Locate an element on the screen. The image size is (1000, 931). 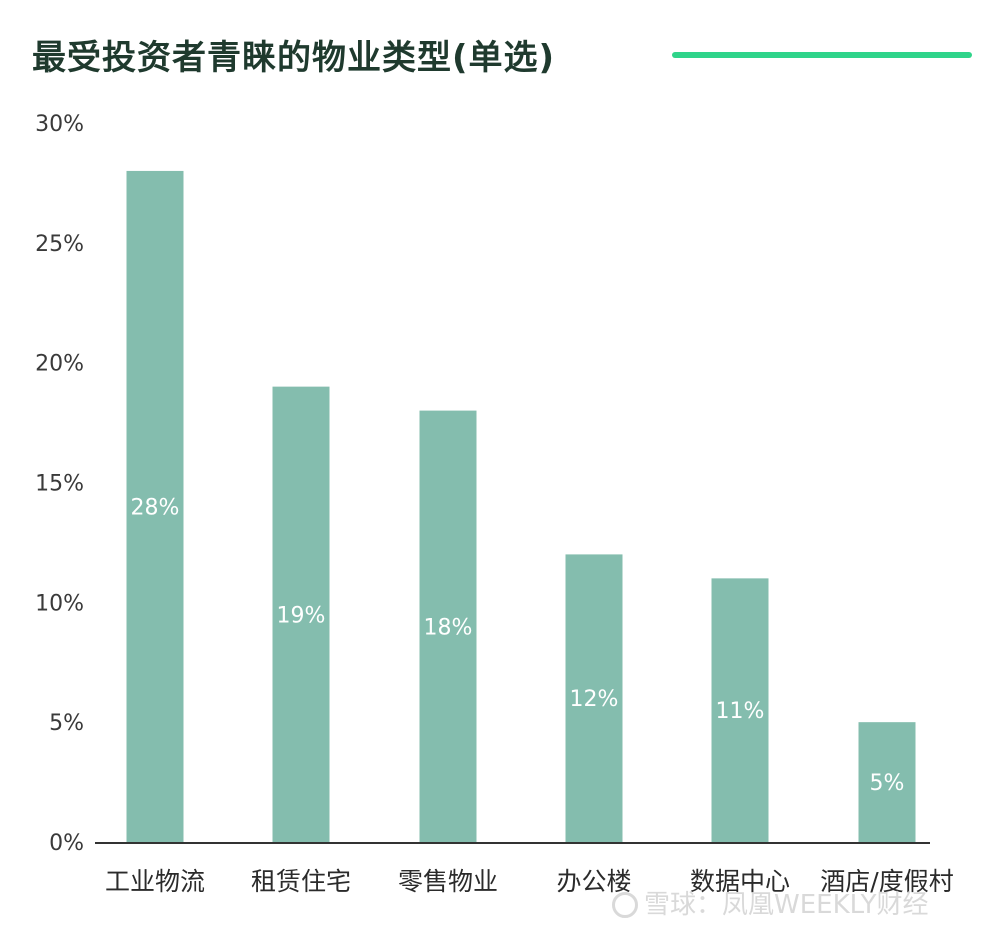
y-tick-label: 30% is located at coordinates (59, 124).